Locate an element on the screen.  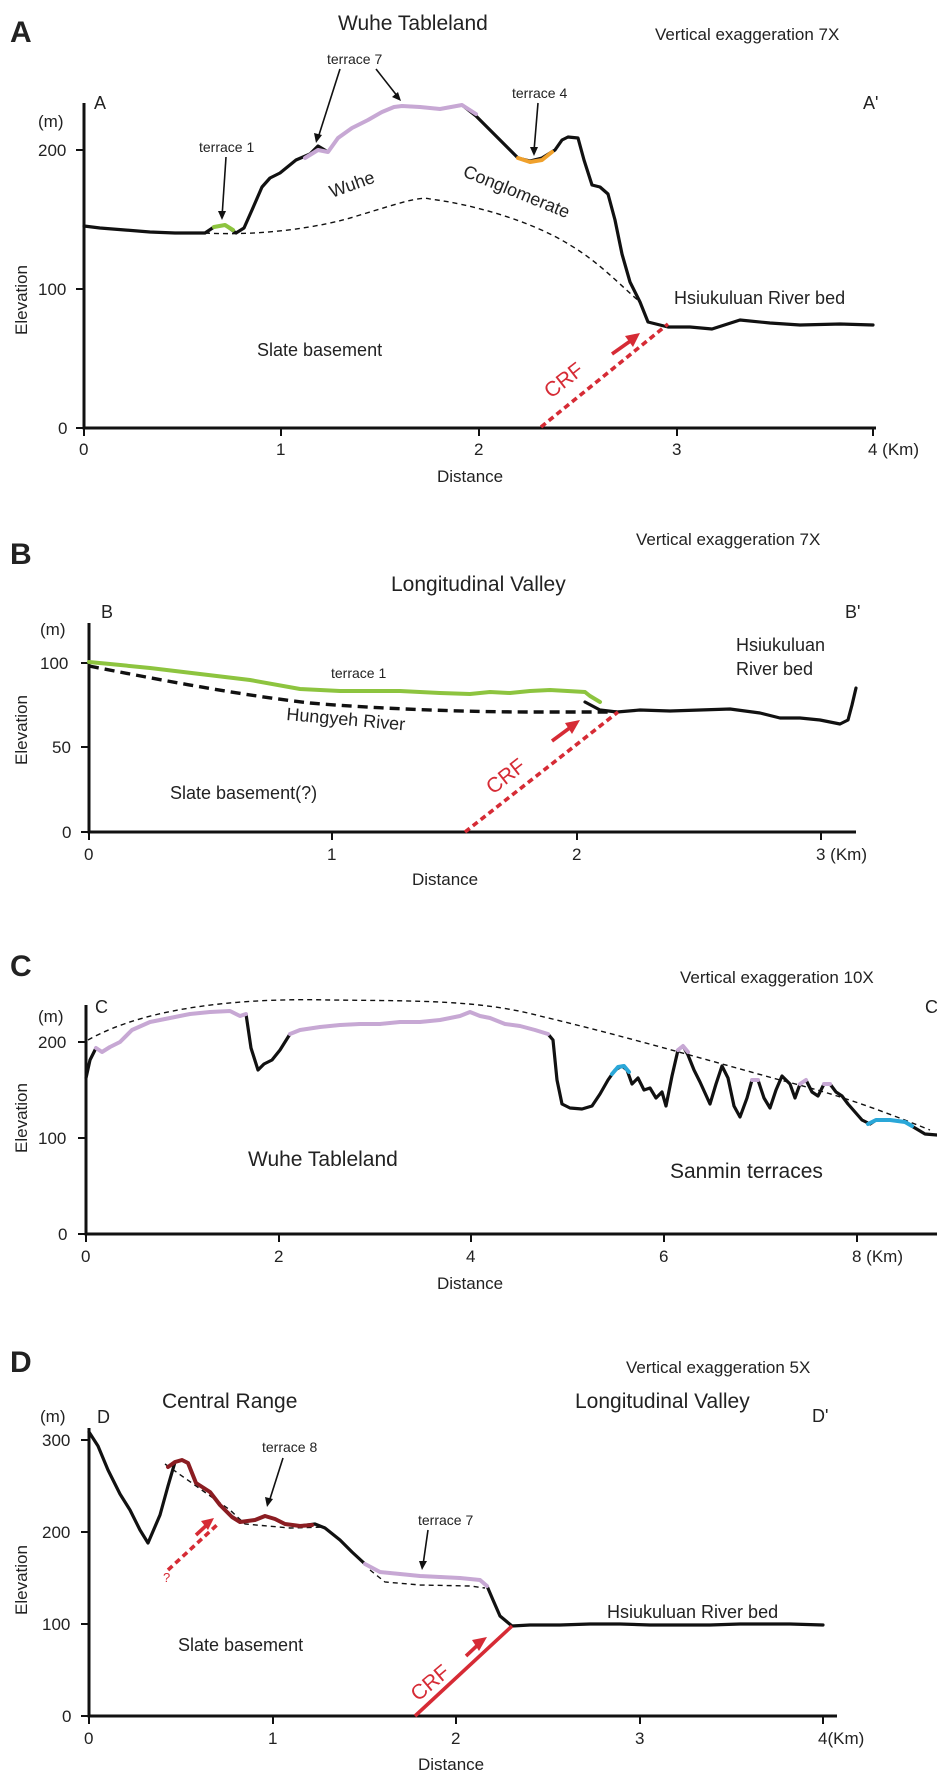
panel-d-ytick-label: 300 is located at coordinates (56, 1440).